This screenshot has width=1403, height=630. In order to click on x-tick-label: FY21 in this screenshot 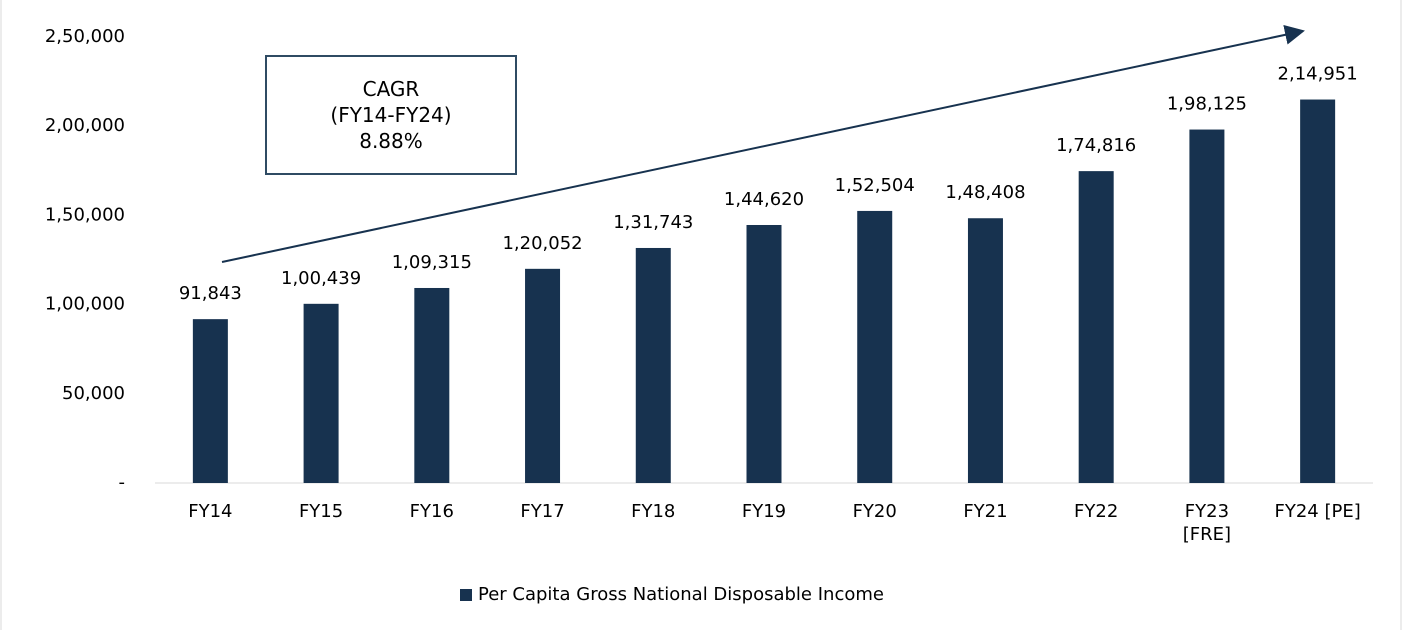, I will do `click(985, 511)`.